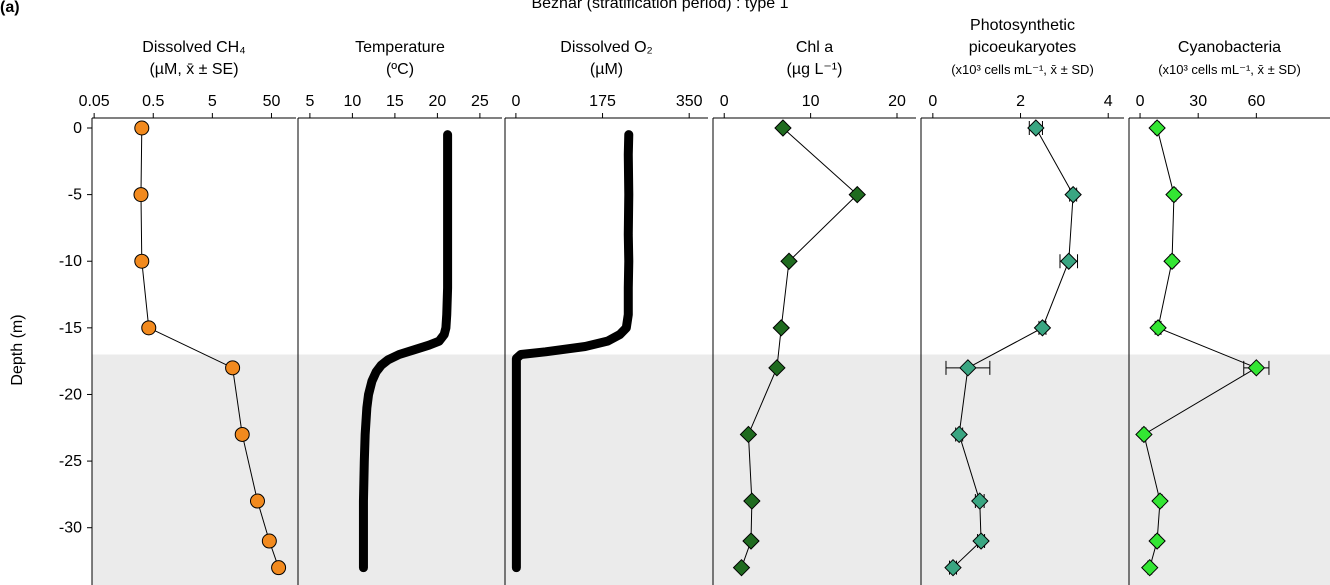  Describe the element at coordinates (480, 101) in the screenshot. I see `x-tick-label: 25` at that location.